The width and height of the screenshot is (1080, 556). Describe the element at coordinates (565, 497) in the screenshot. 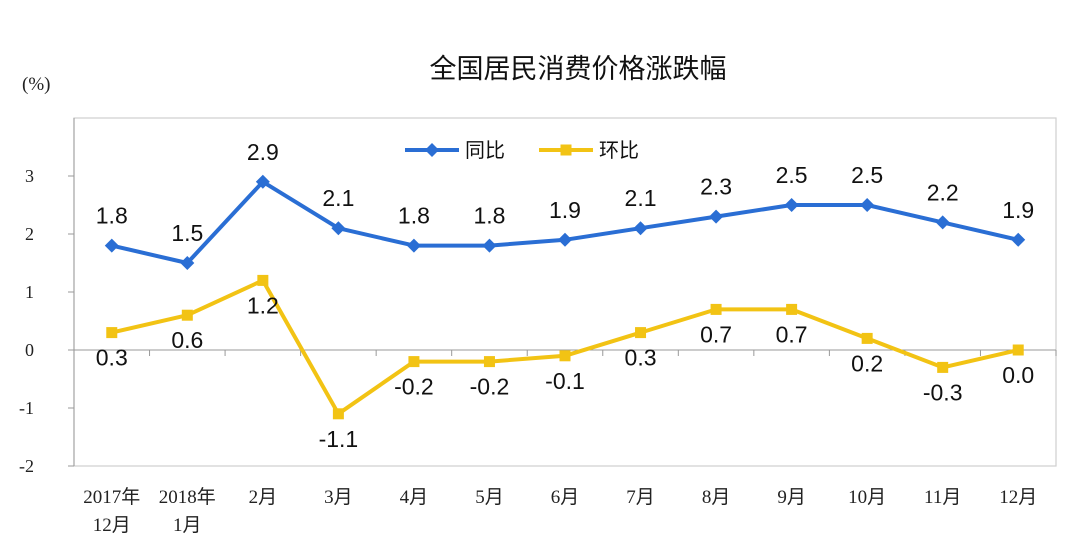

I see `x-tick-label: 6月` at that location.